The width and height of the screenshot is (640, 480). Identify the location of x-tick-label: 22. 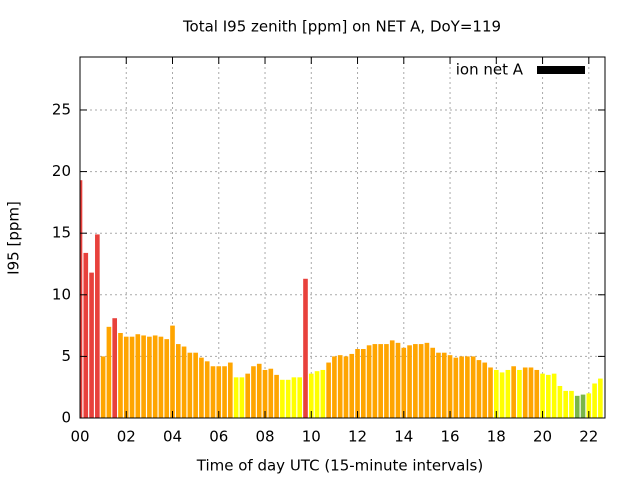
(588, 437).